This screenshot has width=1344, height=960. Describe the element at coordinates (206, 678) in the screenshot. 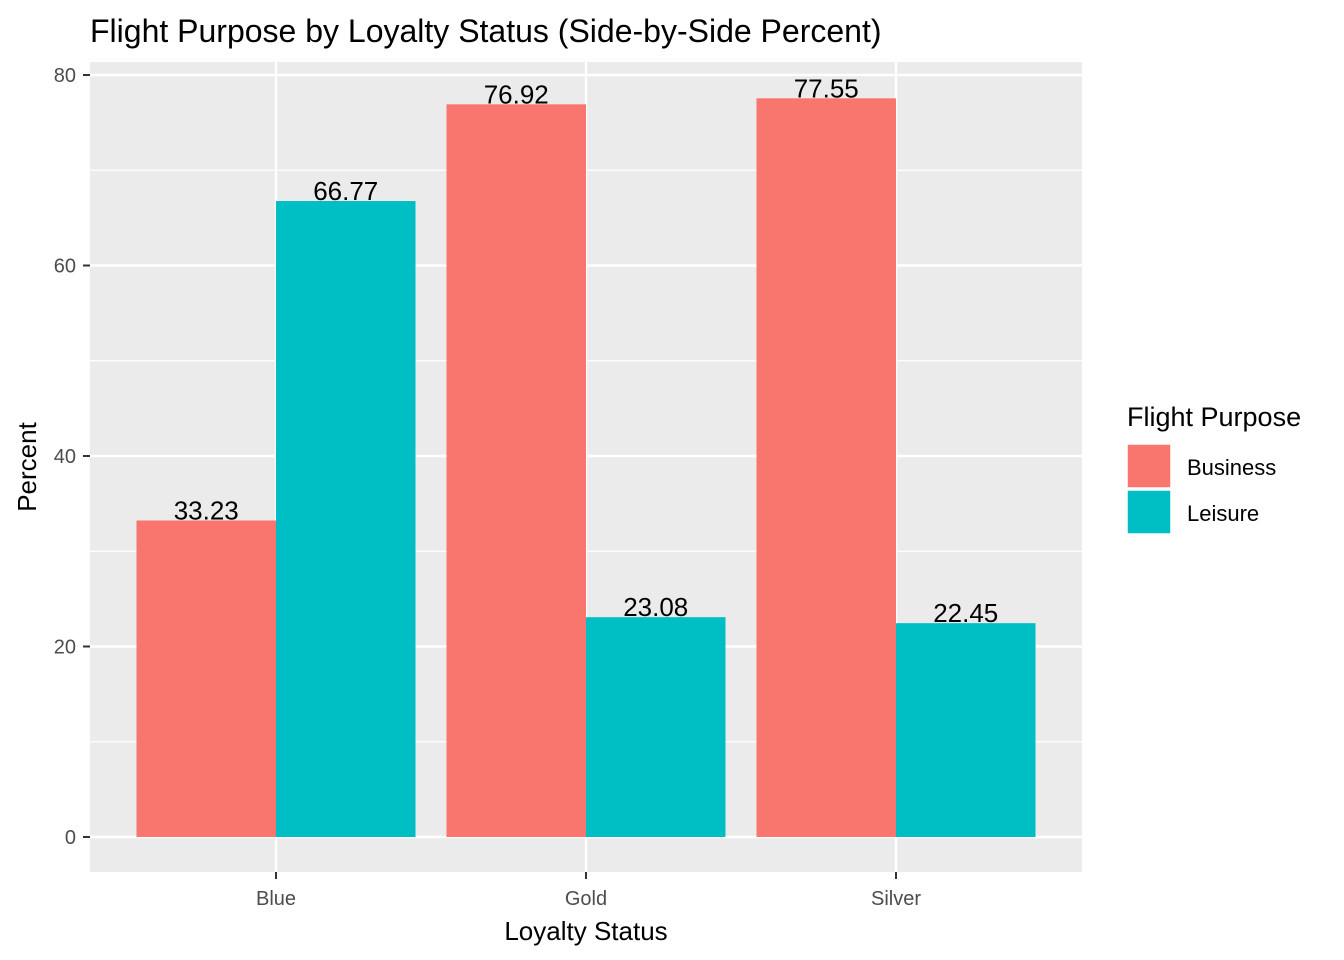

I see `bar-business-blue` at that location.